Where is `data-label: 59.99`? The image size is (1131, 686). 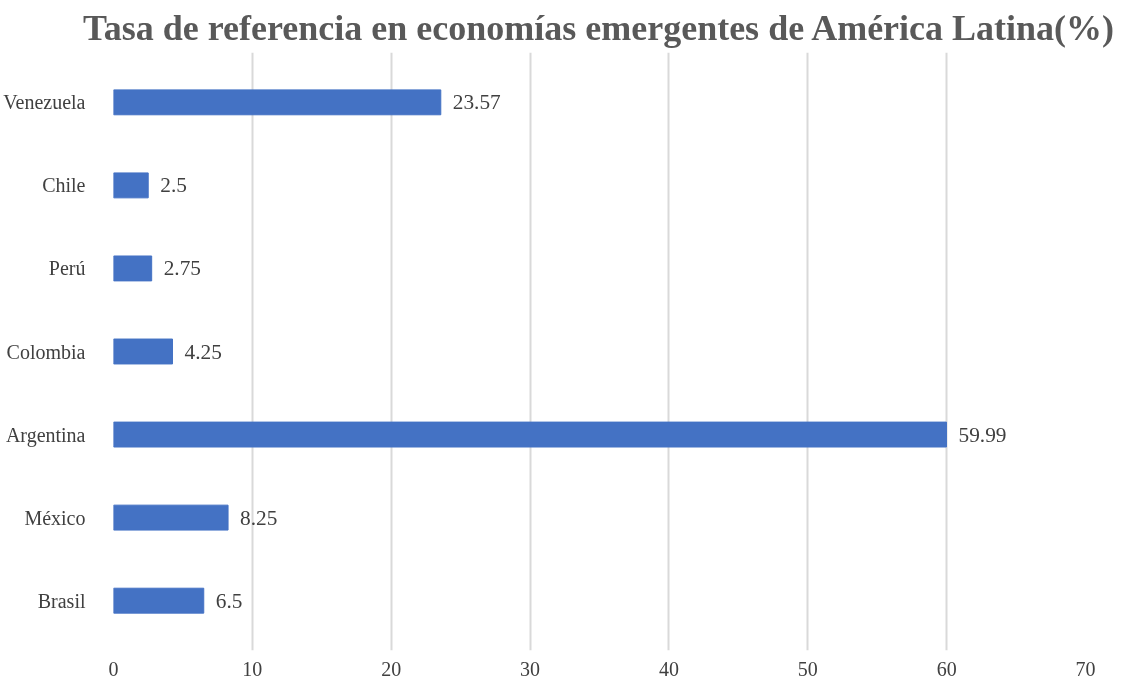
data-label: 59.99 is located at coordinates (982, 434).